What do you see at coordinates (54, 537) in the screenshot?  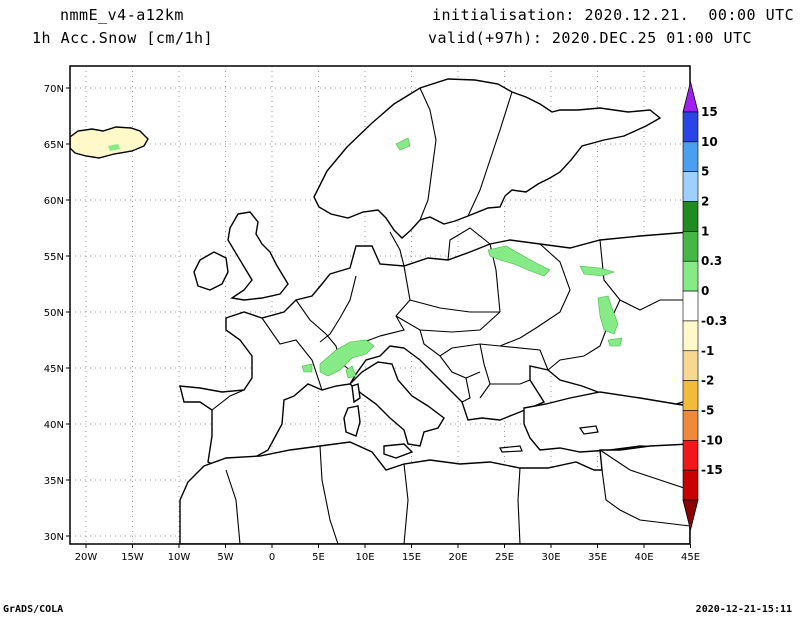 I see `lat-tick-label: 30N` at bounding box center [54, 537].